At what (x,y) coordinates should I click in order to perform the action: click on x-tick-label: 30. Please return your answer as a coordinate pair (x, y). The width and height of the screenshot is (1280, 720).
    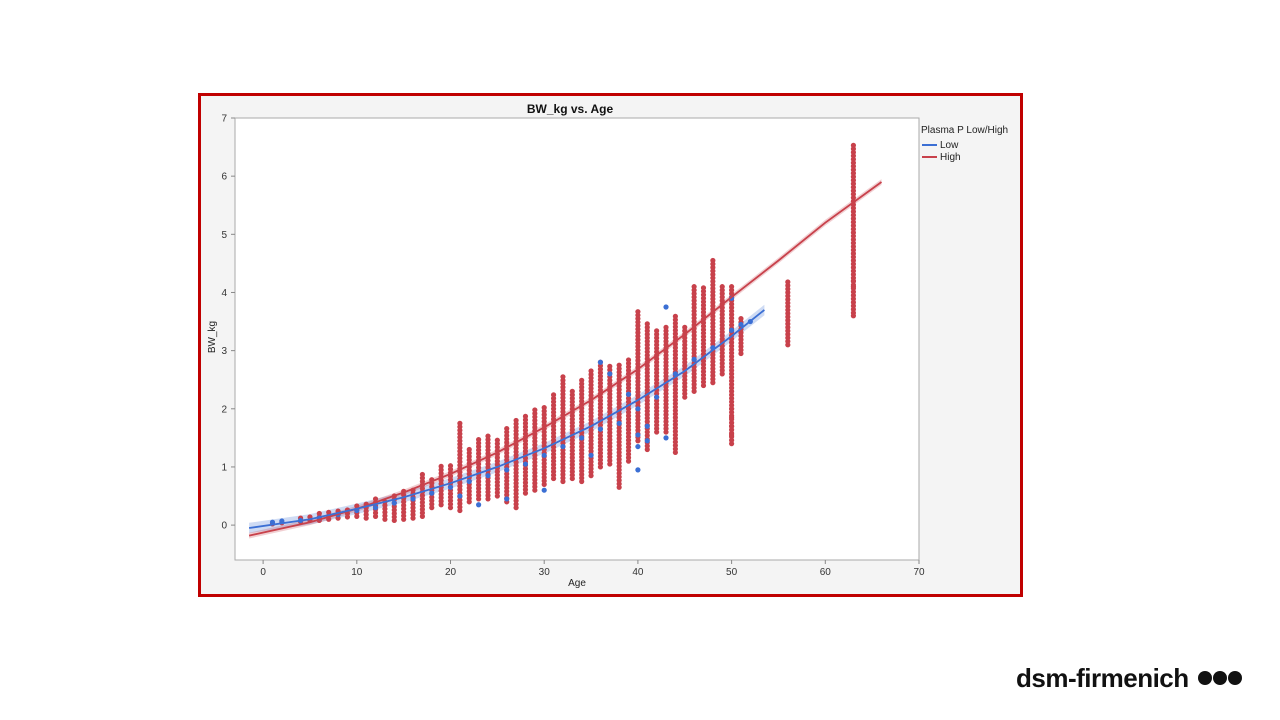
    Looking at the image, I should click on (545, 572).